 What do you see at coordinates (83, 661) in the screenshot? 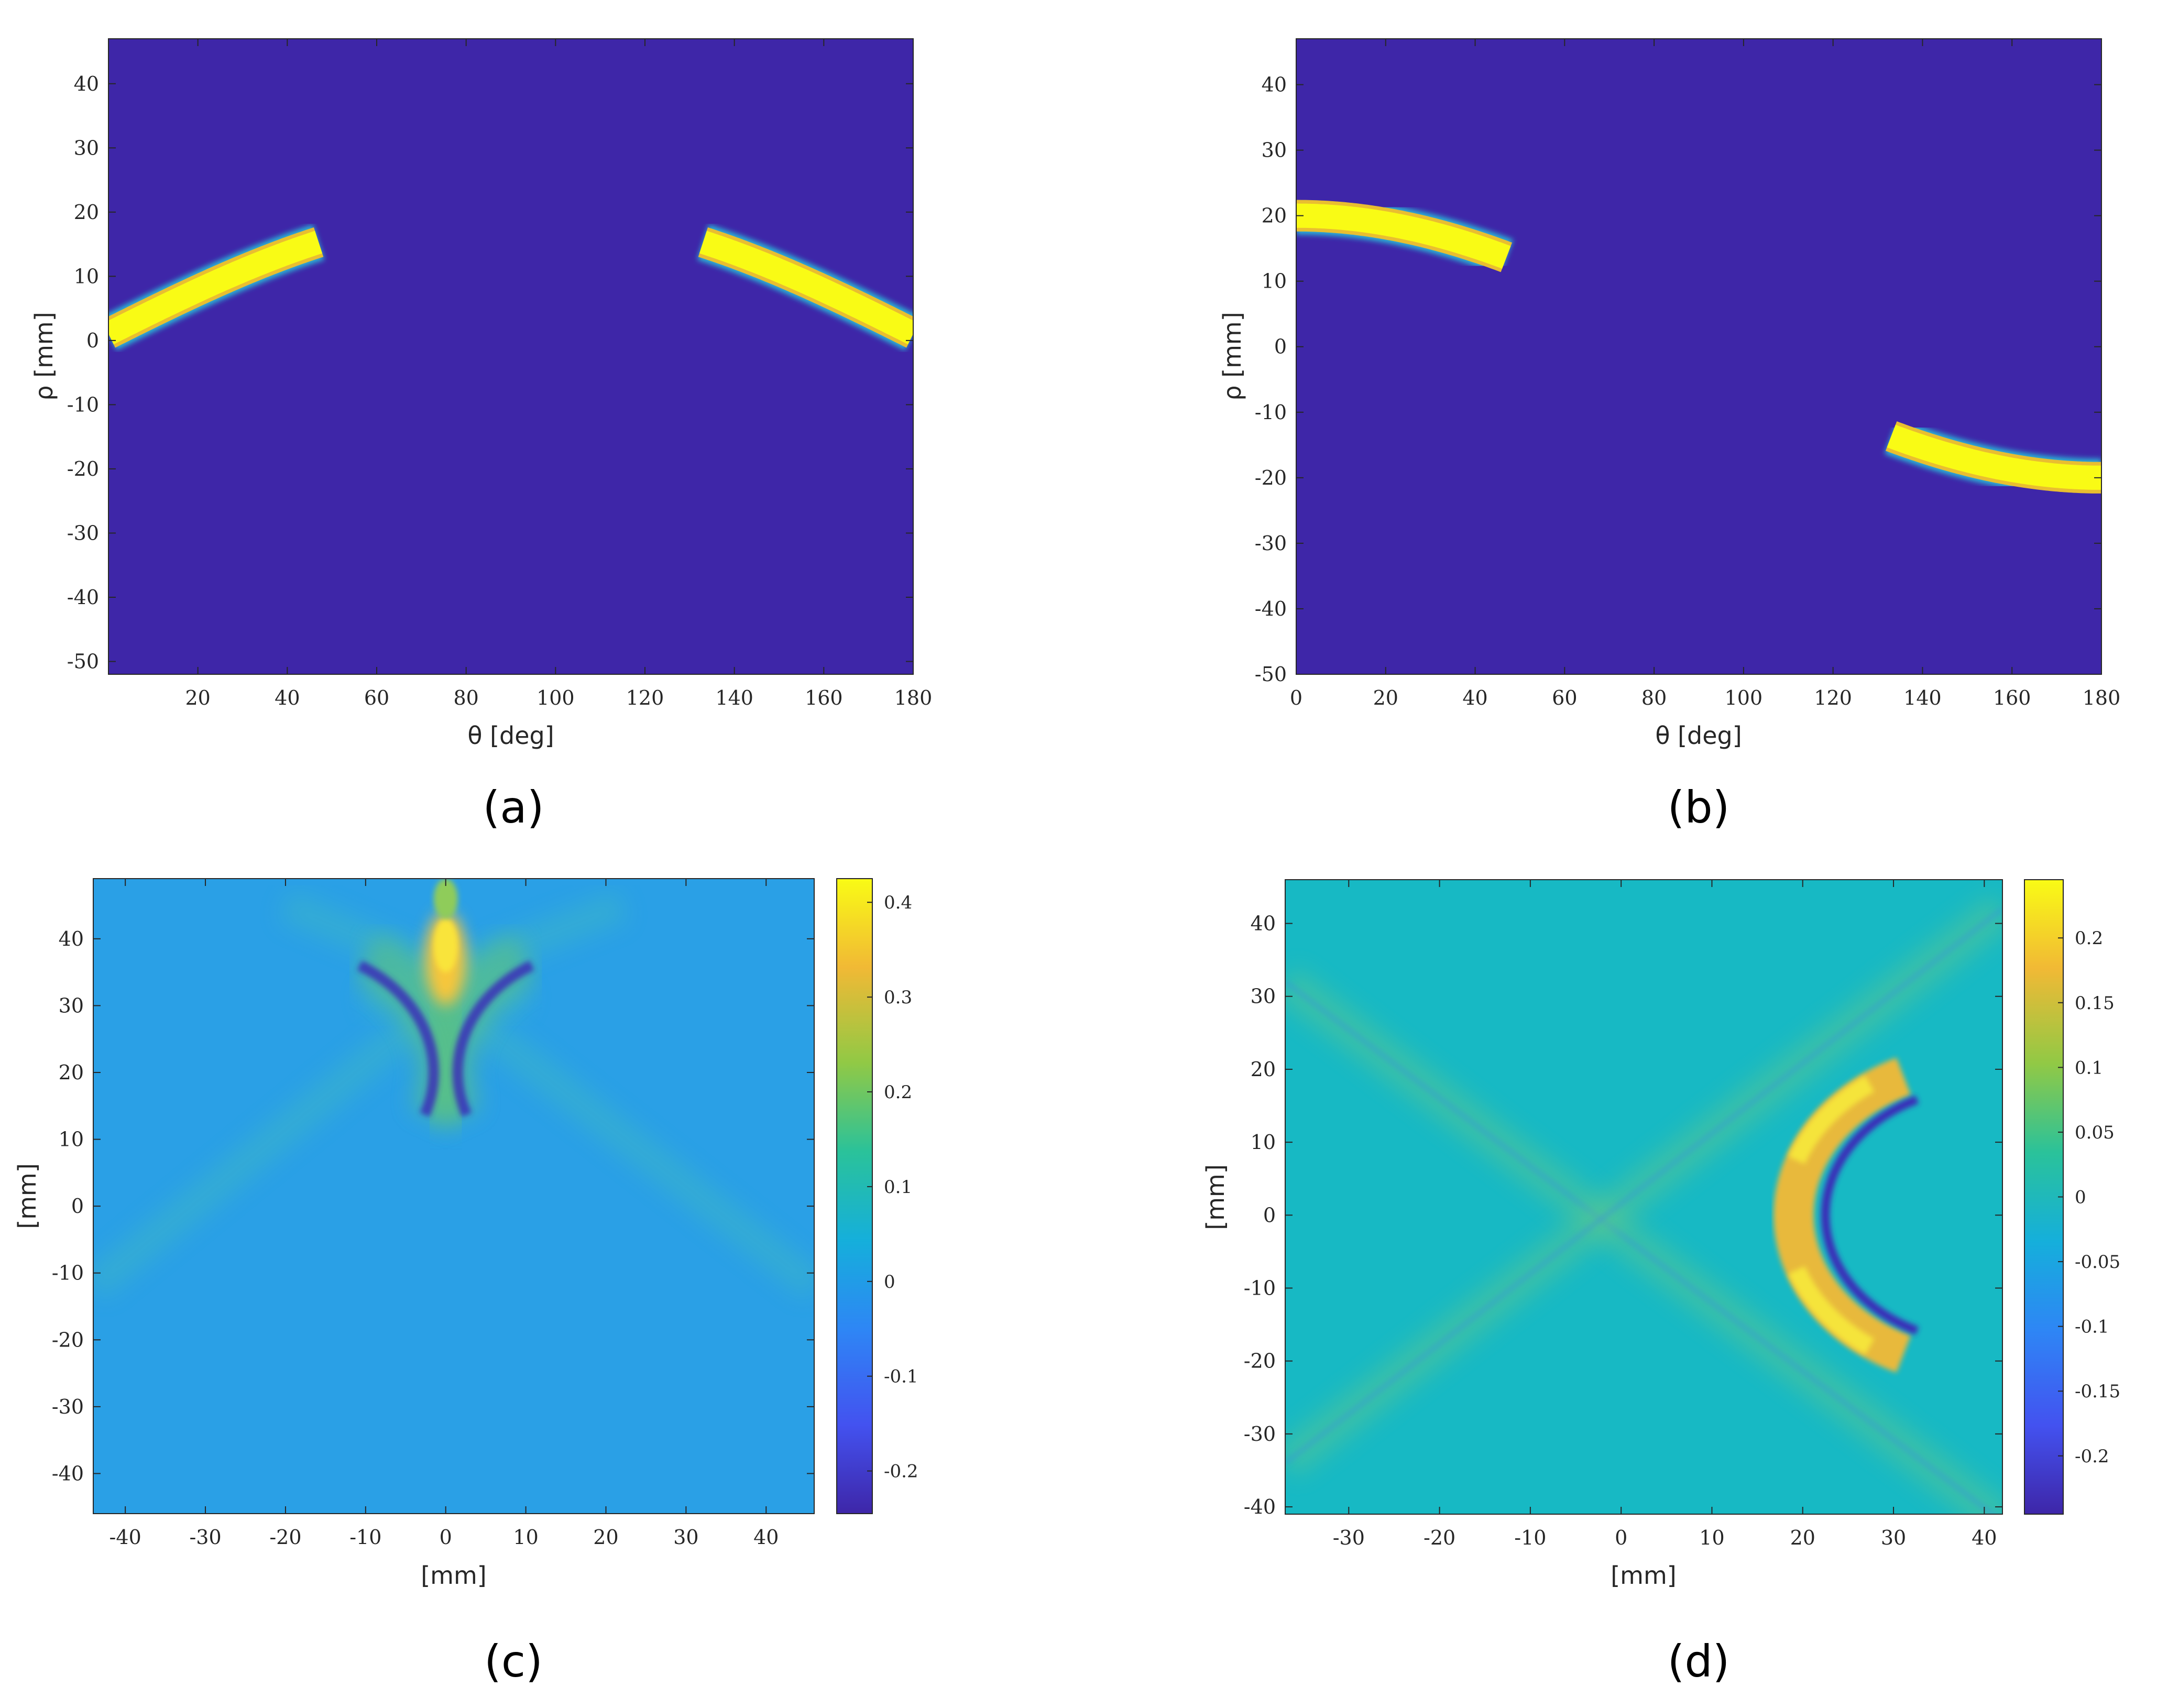
I see `y-tick-label: -50` at bounding box center [83, 661].